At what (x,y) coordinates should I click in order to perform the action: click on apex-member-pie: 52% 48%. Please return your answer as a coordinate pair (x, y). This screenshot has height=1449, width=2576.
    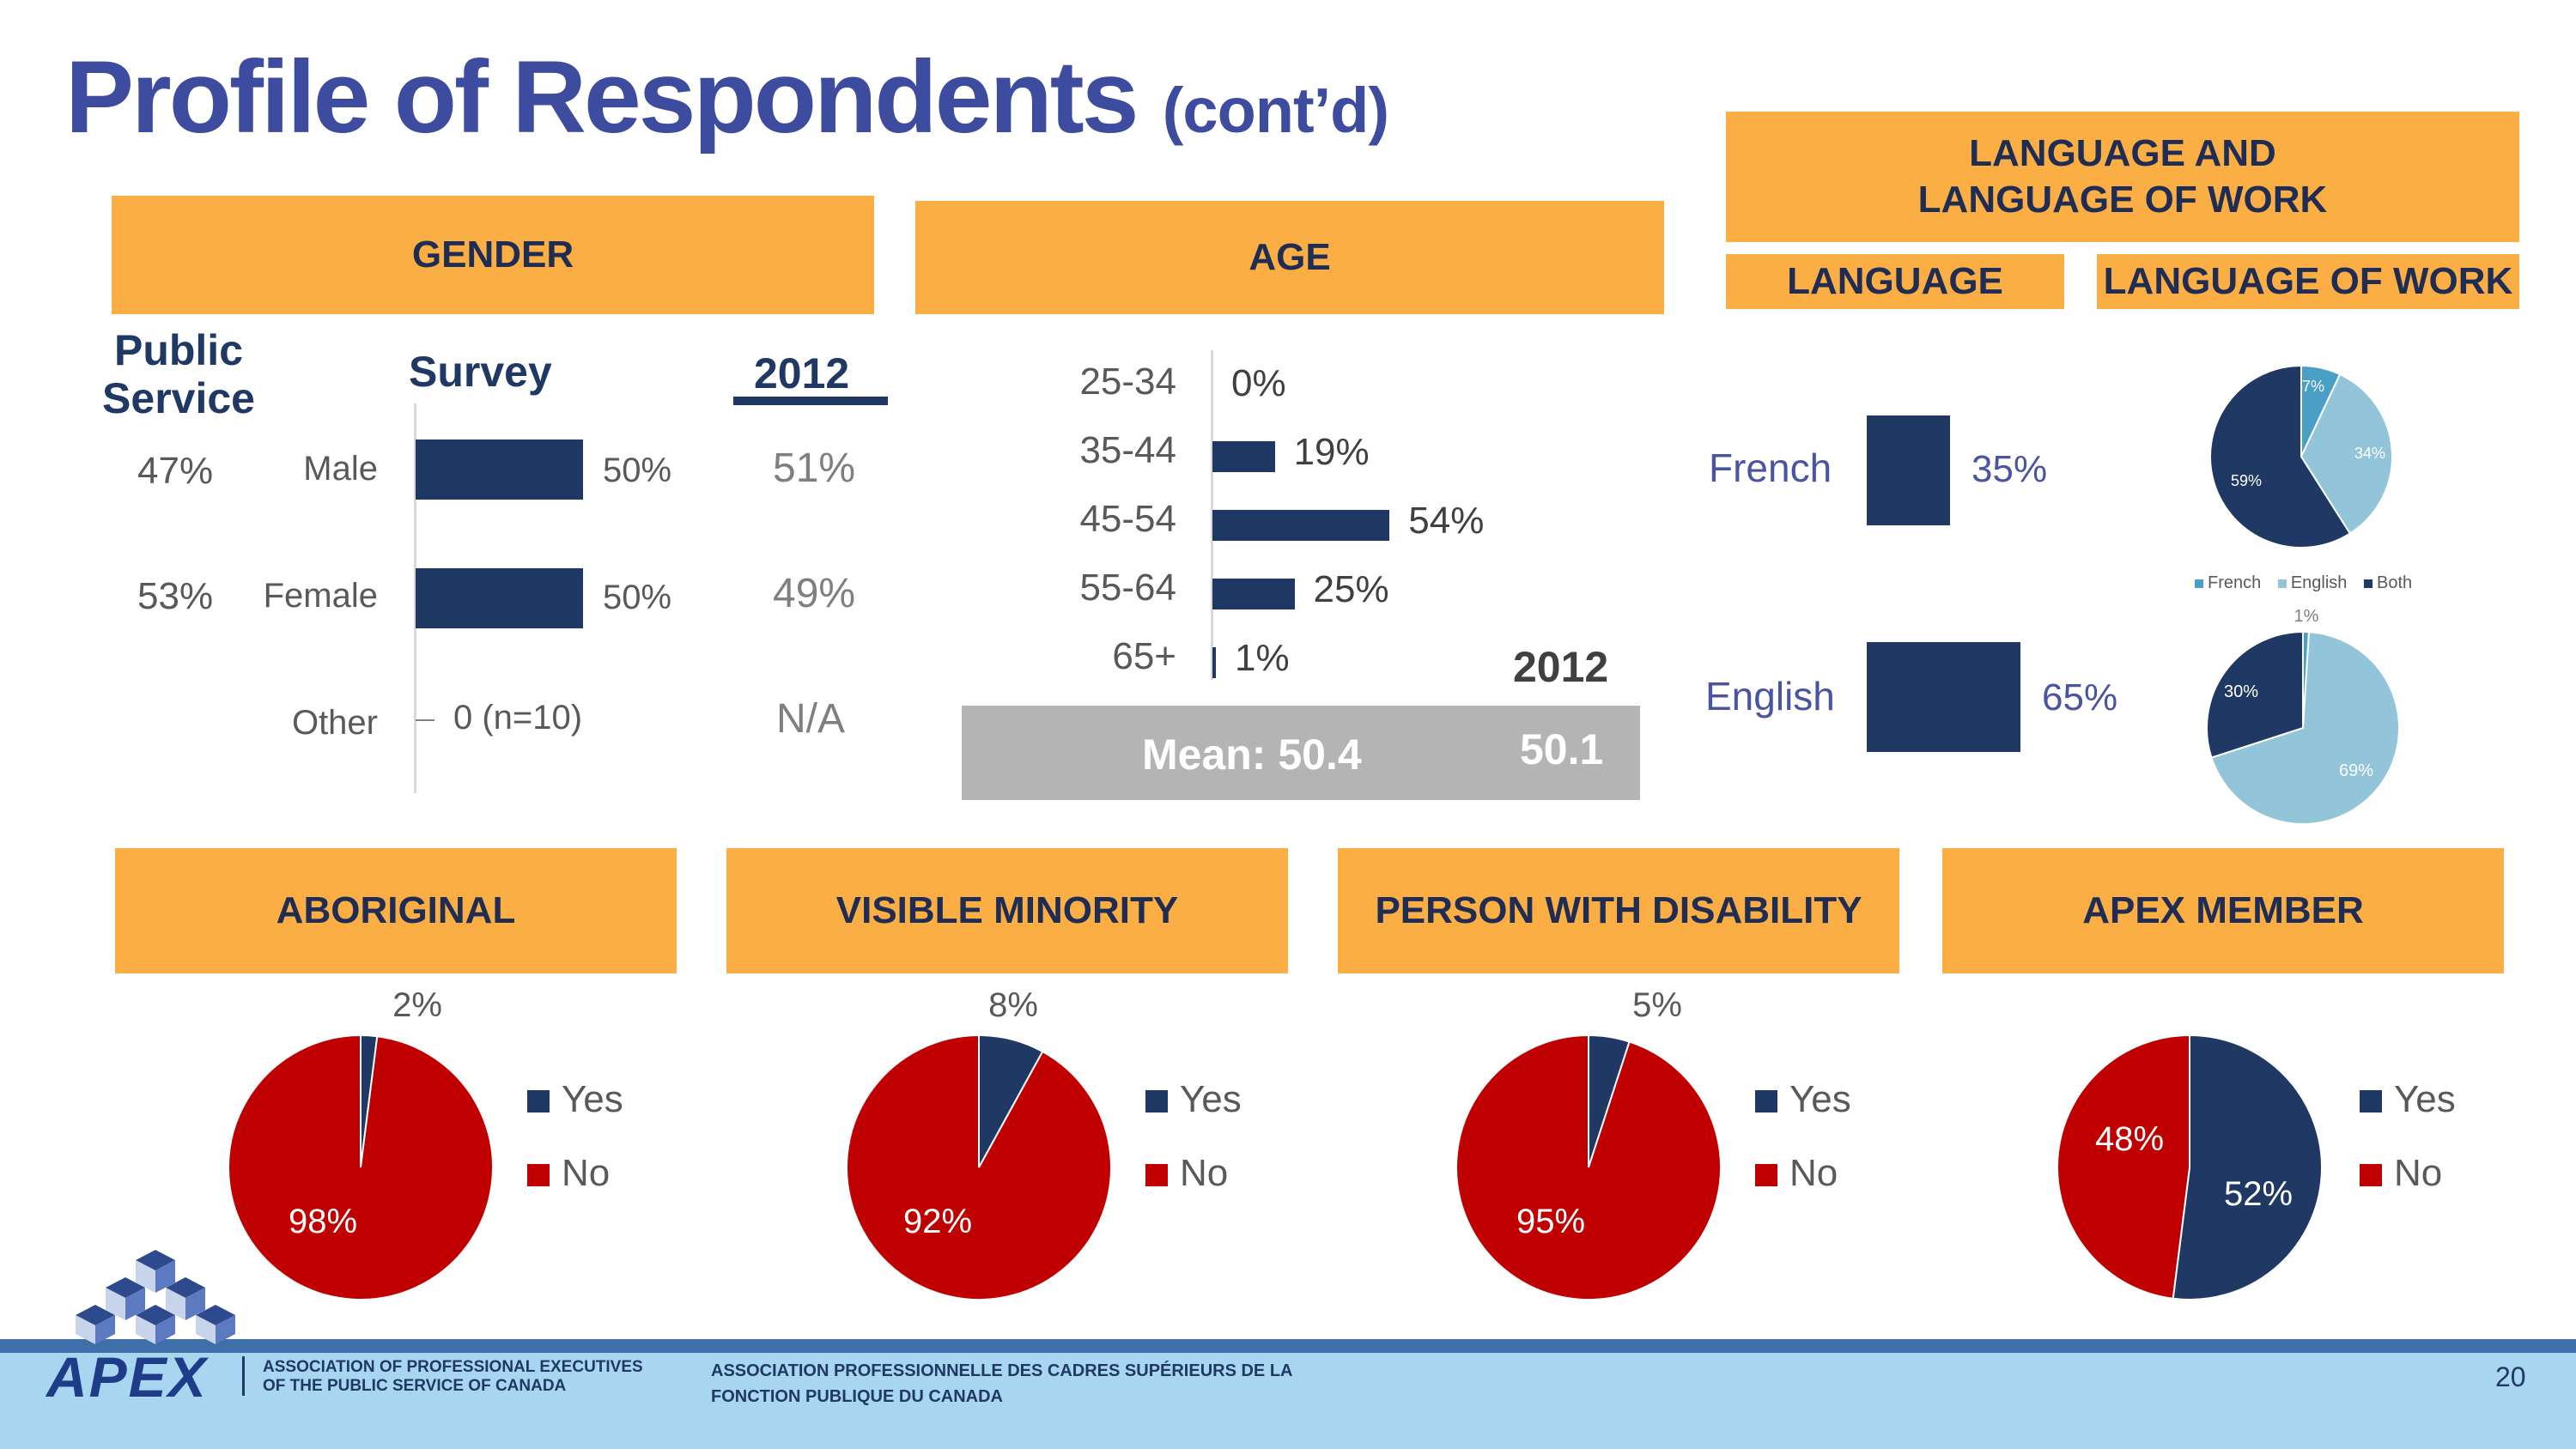
    Looking at the image, I should click on (2190, 1167).